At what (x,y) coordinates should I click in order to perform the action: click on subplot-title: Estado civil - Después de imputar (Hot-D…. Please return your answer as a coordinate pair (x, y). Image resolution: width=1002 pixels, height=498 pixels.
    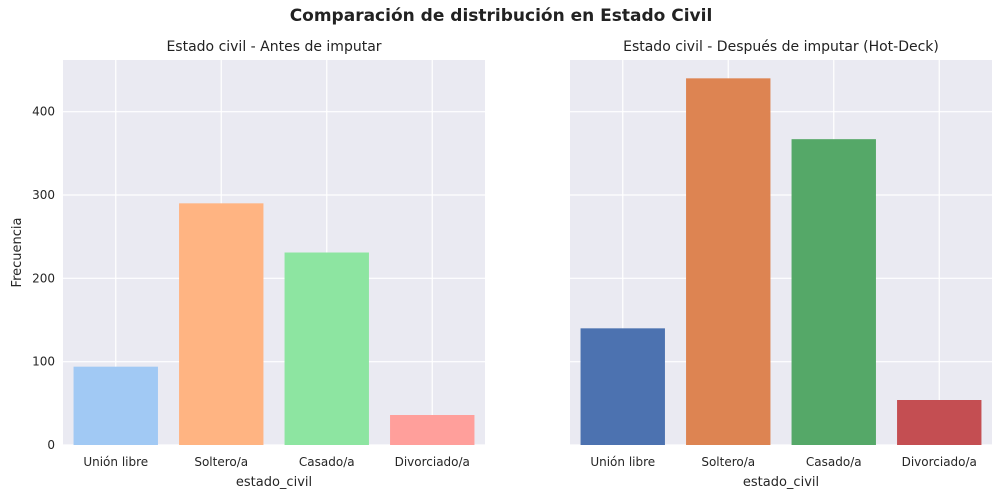
    Looking at the image, I should click on (781, 47).